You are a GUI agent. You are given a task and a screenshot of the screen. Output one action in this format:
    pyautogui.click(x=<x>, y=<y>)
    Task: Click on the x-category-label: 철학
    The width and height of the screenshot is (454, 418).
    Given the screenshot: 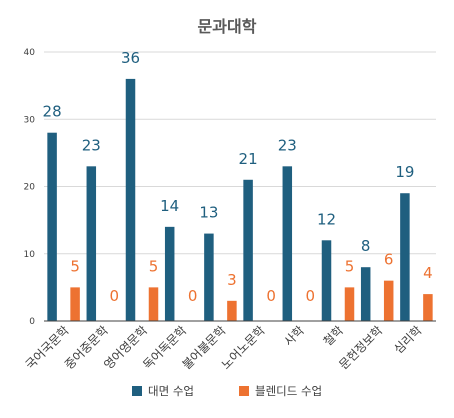 What is the action you would take?
    pyautogui.click(x=334, y=336)
    